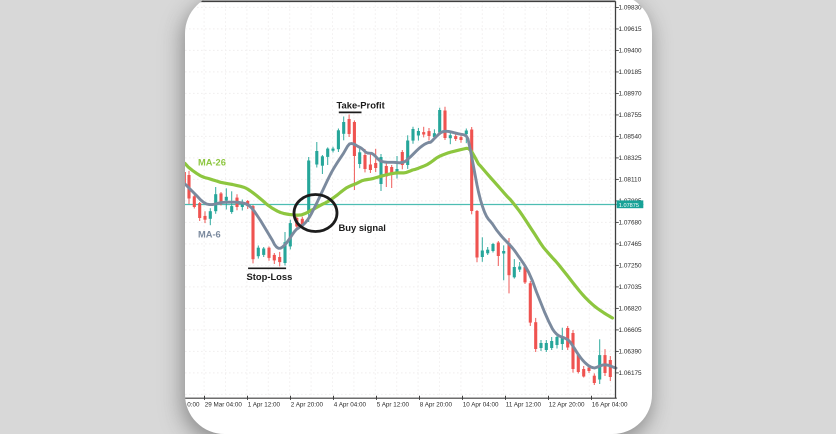 This screenshot has width=836, height=434. What do you see at coordinates (392, 404) in the screenshot?
I see `svg-text: 5 Apr 12:00` at bounding box center [392, 404].